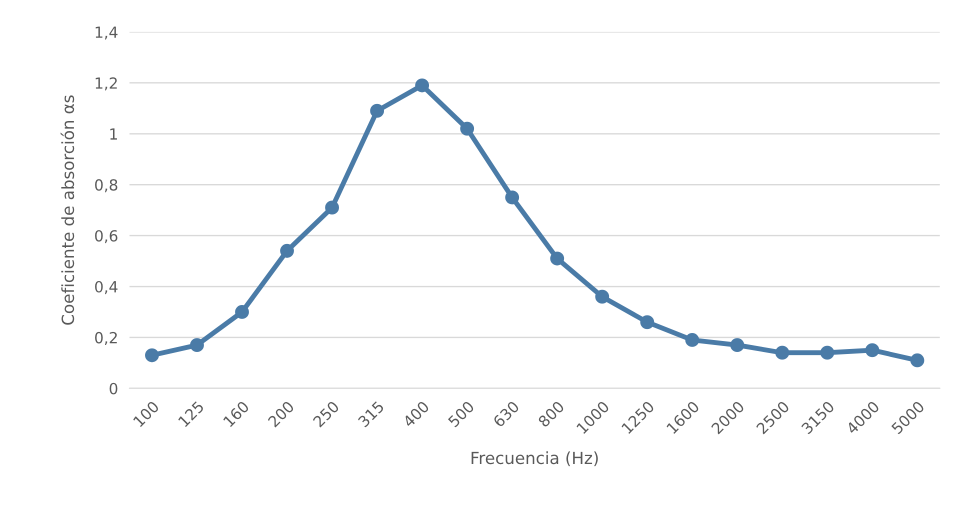 The width and height of the screenshot is (959, 532). I want to click on y-tick-label: 0,6, so click(106, 237).